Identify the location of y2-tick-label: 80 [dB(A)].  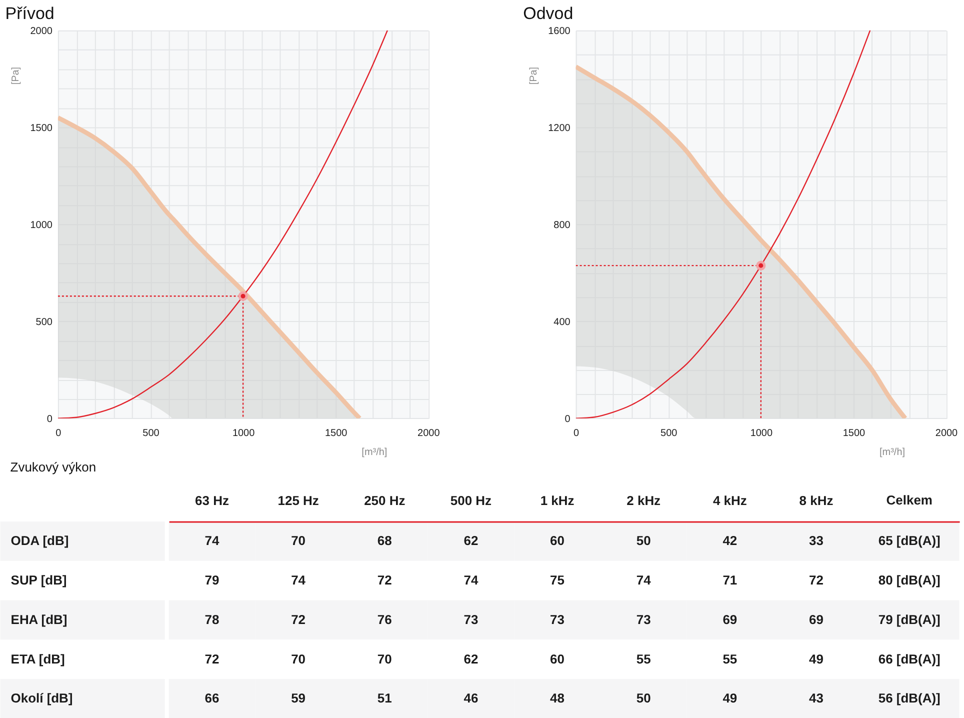
(909, 580).